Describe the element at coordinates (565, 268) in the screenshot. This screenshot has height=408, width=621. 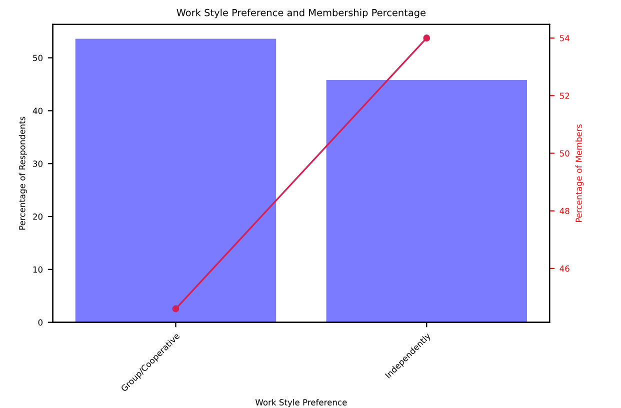
I see `y2-tick-label: 46` at that location.